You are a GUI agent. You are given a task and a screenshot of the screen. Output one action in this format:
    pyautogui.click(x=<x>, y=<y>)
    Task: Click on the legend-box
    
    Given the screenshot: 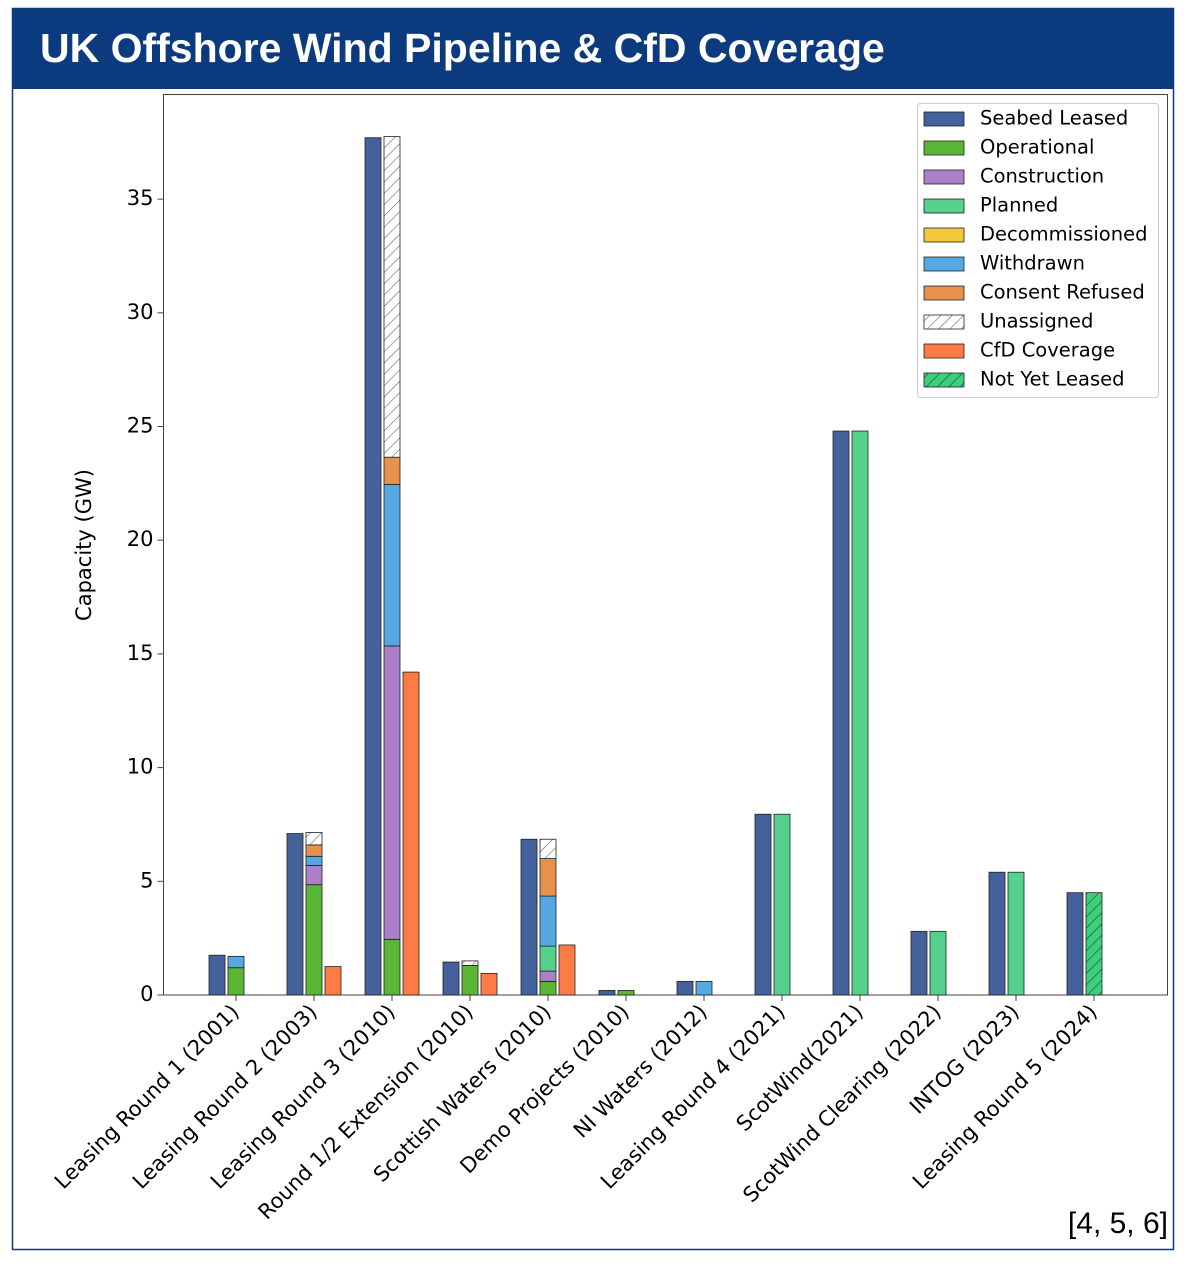 What is the action you would take?
    pyautogui.click(x=1038, y=250)
    